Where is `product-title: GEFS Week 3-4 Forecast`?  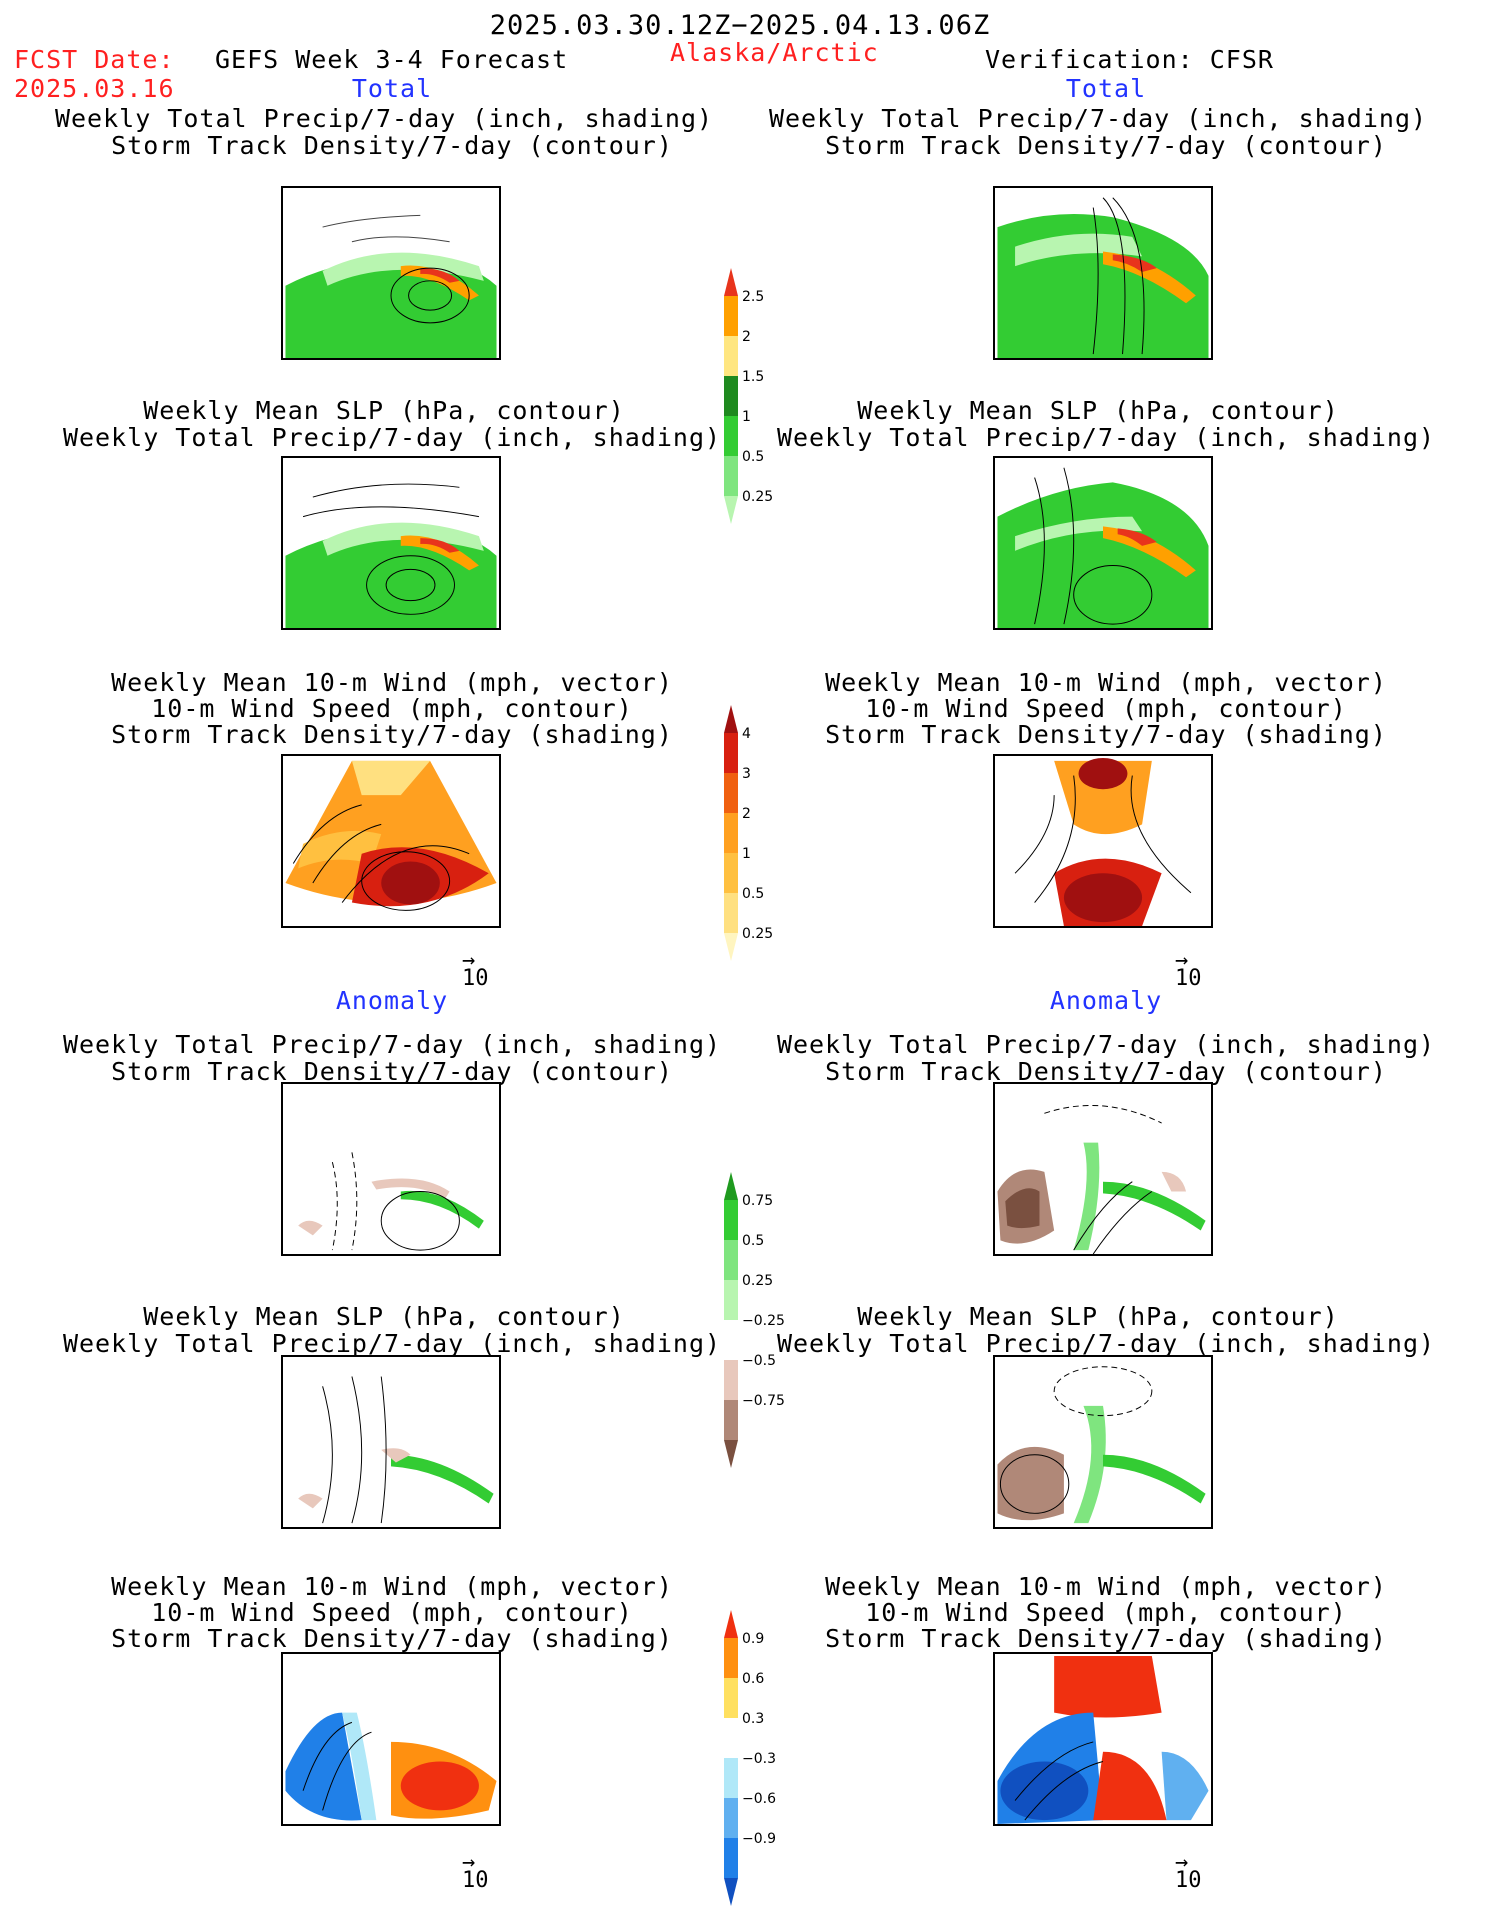 product-title: GEFS Week 3-4 Forecast is located at coordinates (392, 59).